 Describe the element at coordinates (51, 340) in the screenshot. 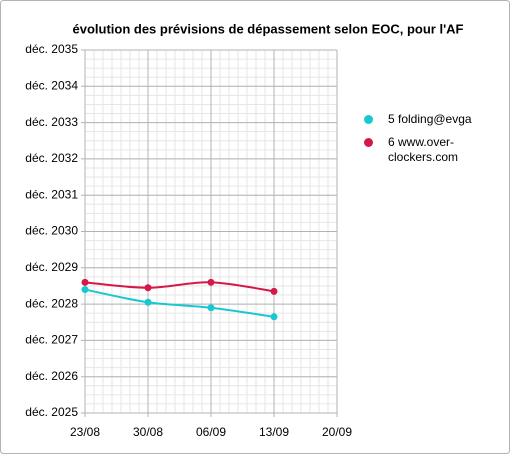

I see `y-tick-label: déc. 2027` at that location.